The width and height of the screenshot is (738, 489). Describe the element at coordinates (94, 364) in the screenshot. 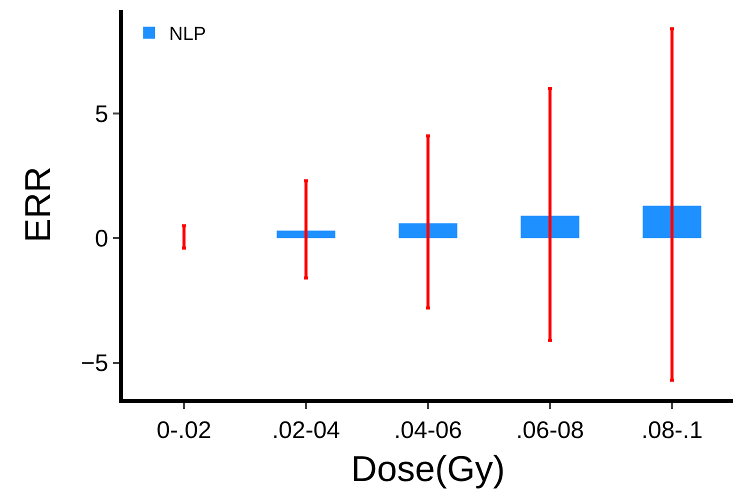

I see `y-tick-label: −5` at that location.